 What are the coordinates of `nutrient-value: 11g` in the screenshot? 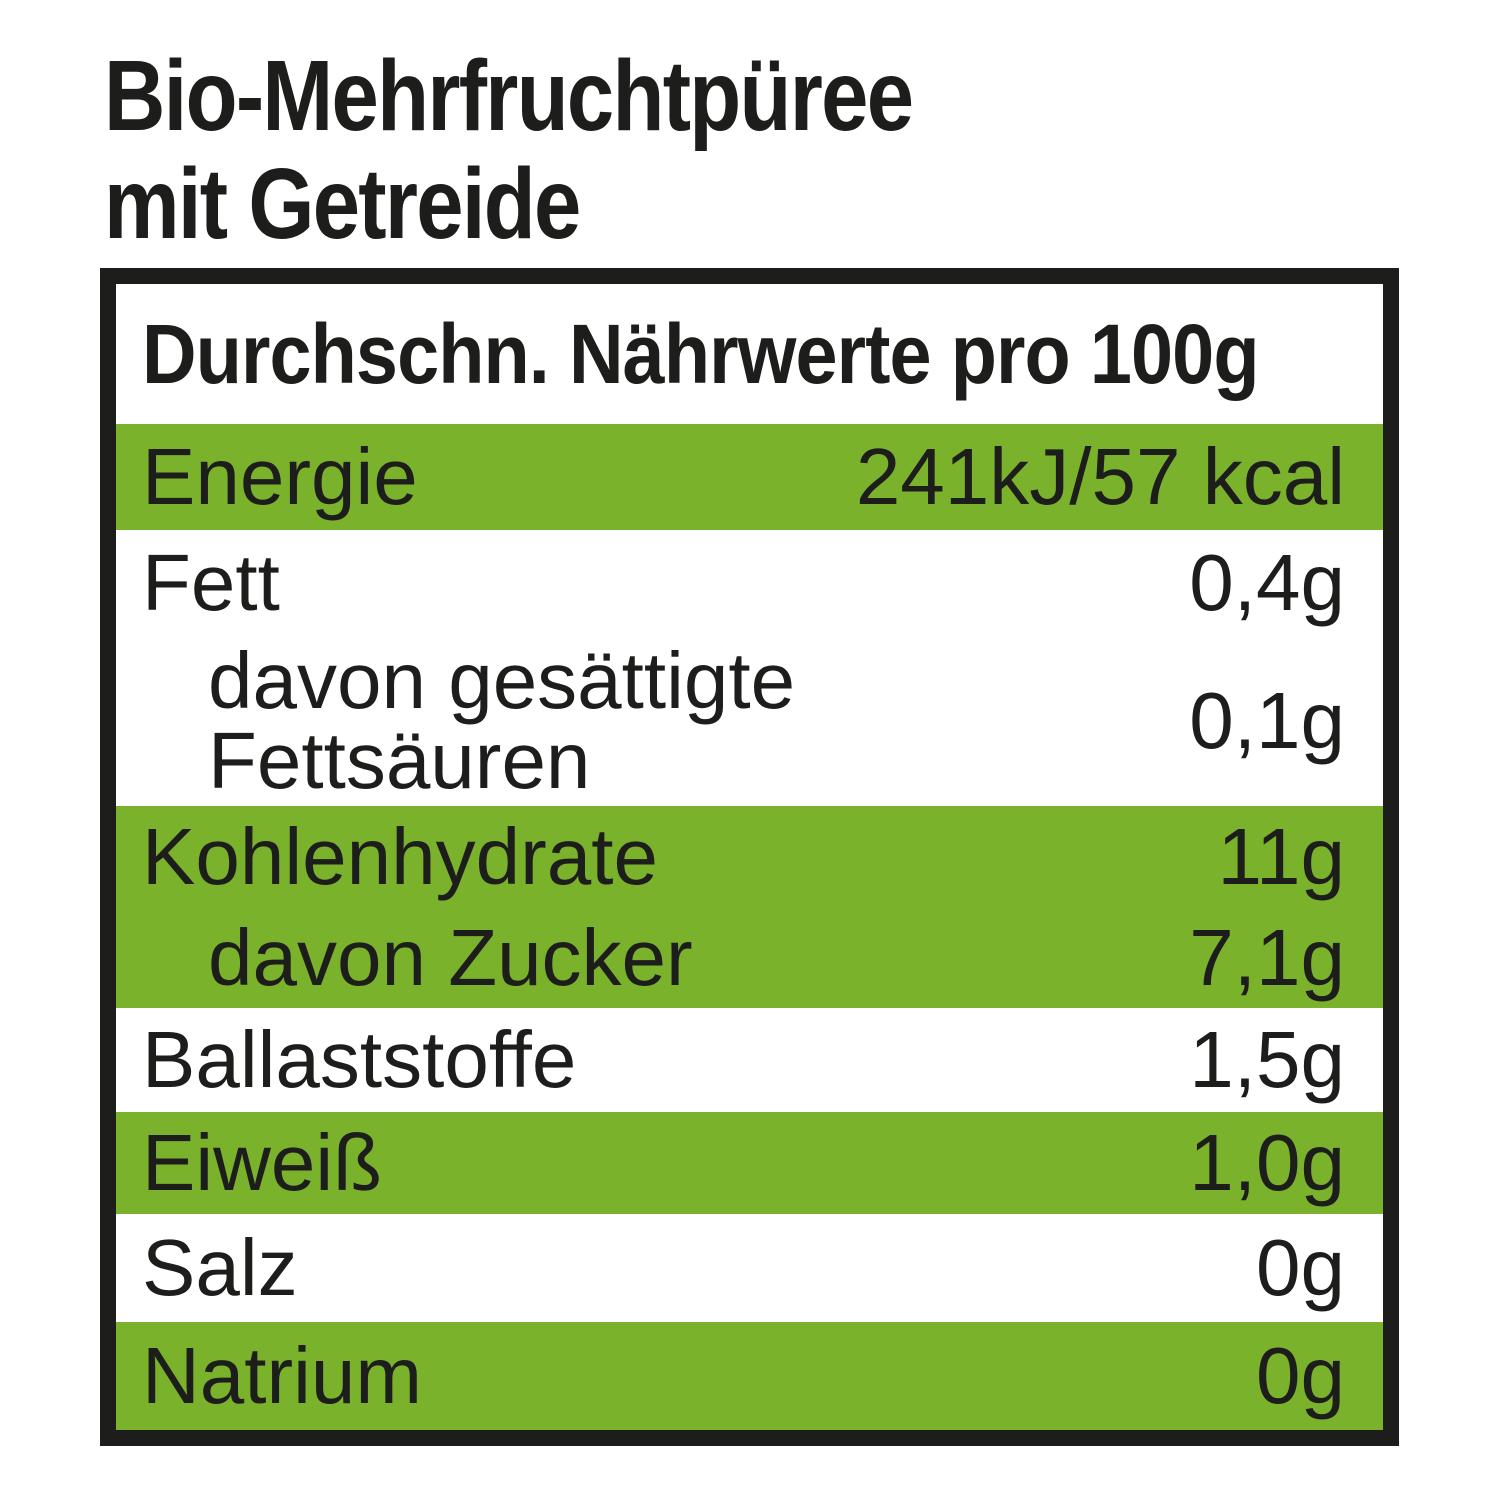 It's located at (1281, 856).